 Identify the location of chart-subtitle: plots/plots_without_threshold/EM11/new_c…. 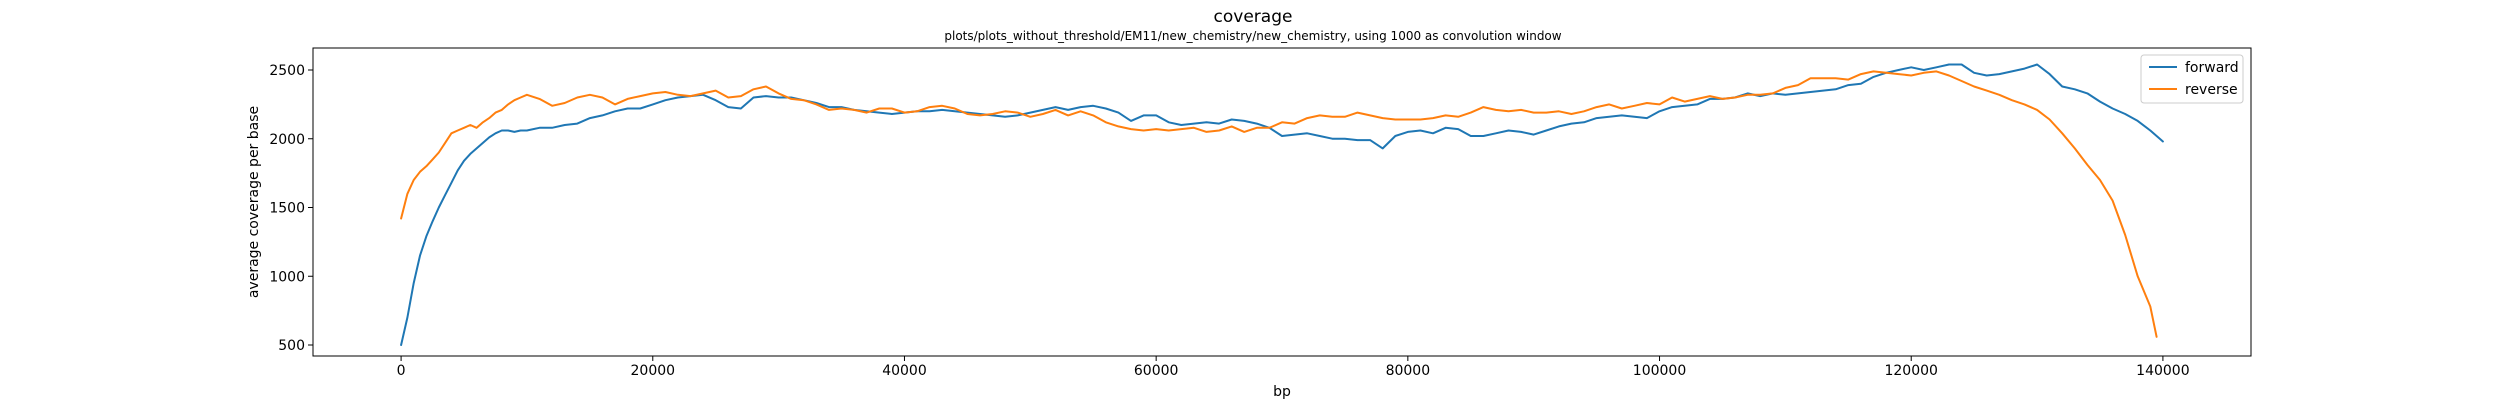
(1252, 36).